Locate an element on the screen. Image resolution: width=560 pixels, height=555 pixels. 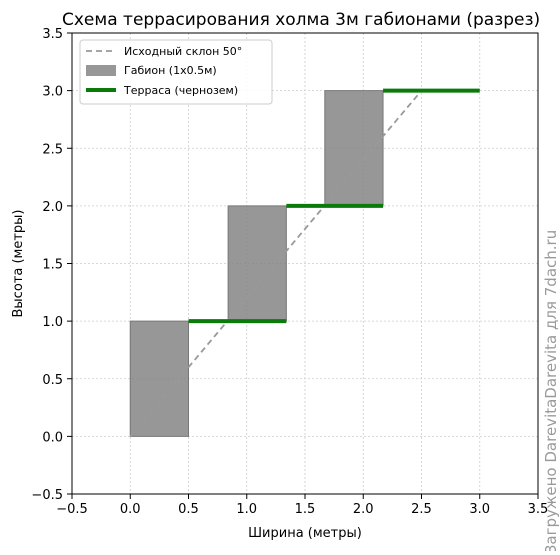
legend-slope-label: Исходный склон 50° is located at coordinates (183, 51).